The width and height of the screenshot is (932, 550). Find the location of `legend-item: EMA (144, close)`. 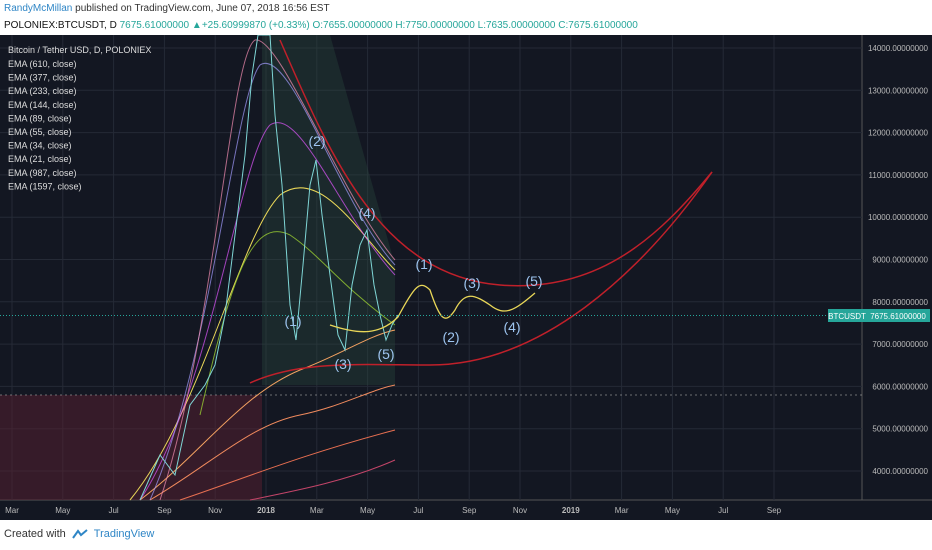

legend-item: EMA (144, close) is located at coordinates (42, 105).